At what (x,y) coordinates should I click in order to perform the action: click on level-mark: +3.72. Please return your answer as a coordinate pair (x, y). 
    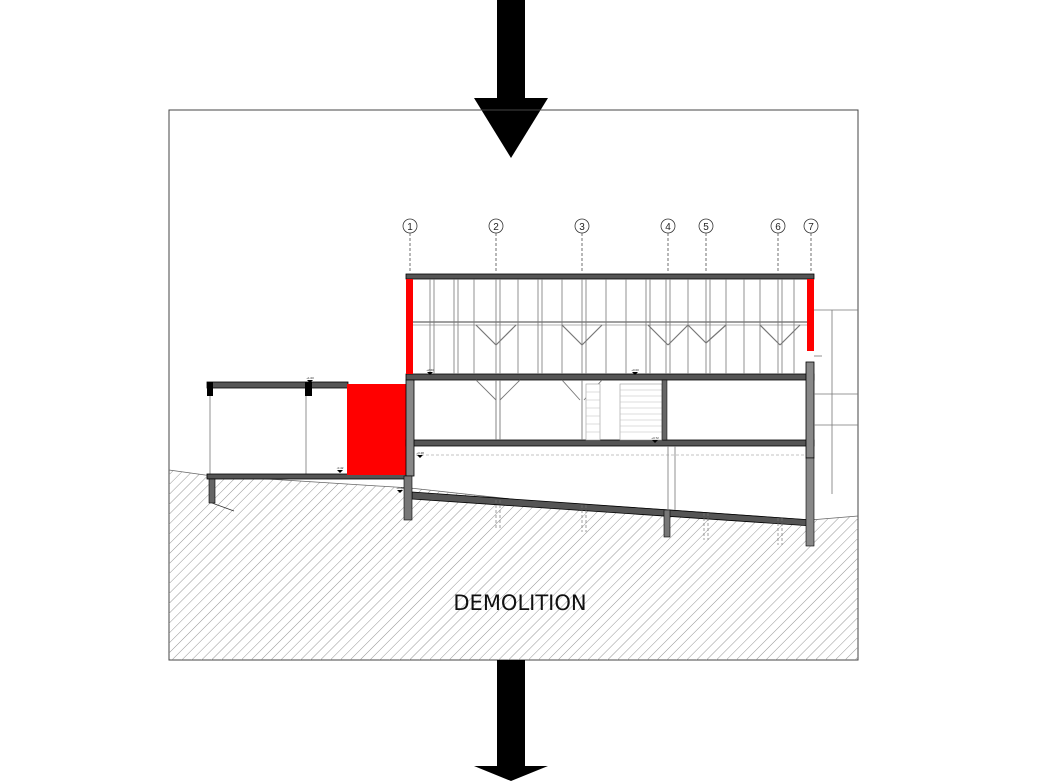
    Looking at the image, I should click on (655, 439).